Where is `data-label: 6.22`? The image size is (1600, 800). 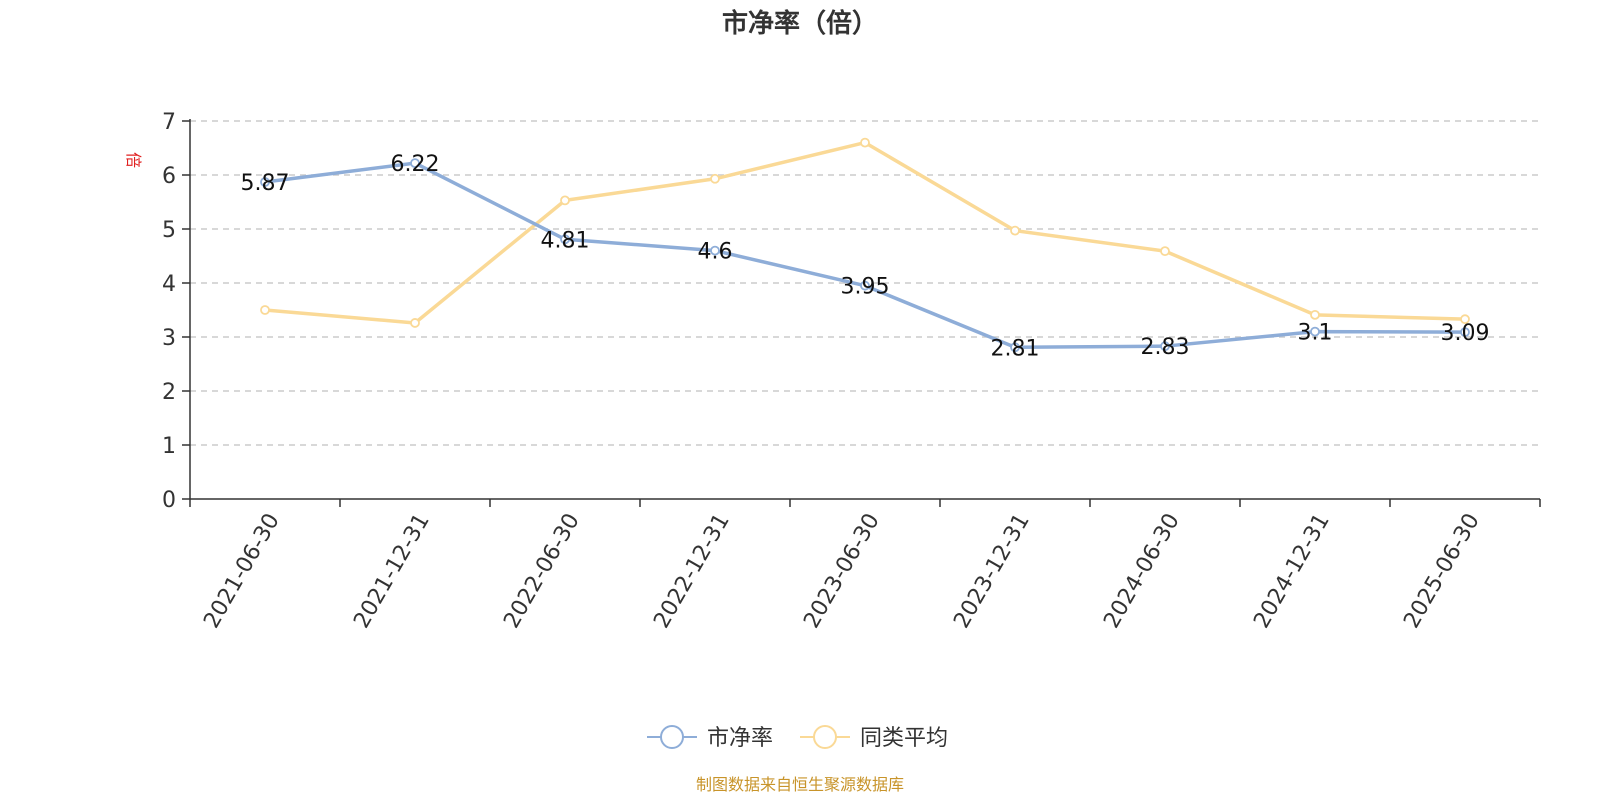
data-label: 6.22 is located at coordinates (415, 164).